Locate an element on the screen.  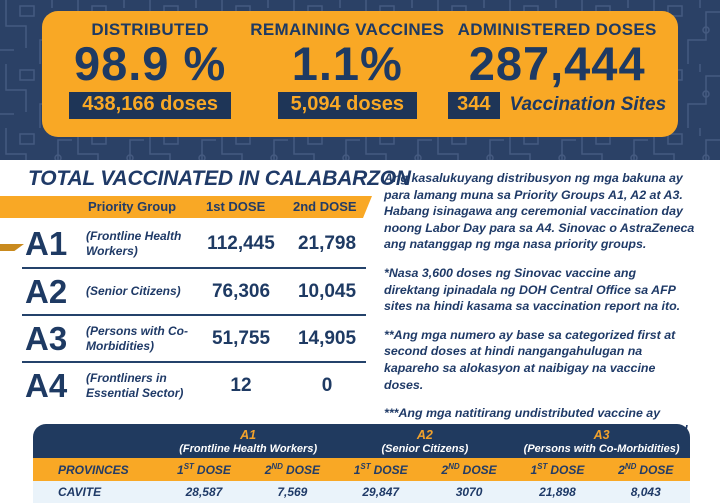
distributed-doses-badge: 438,166 doses is located at coordinates (150, 105).